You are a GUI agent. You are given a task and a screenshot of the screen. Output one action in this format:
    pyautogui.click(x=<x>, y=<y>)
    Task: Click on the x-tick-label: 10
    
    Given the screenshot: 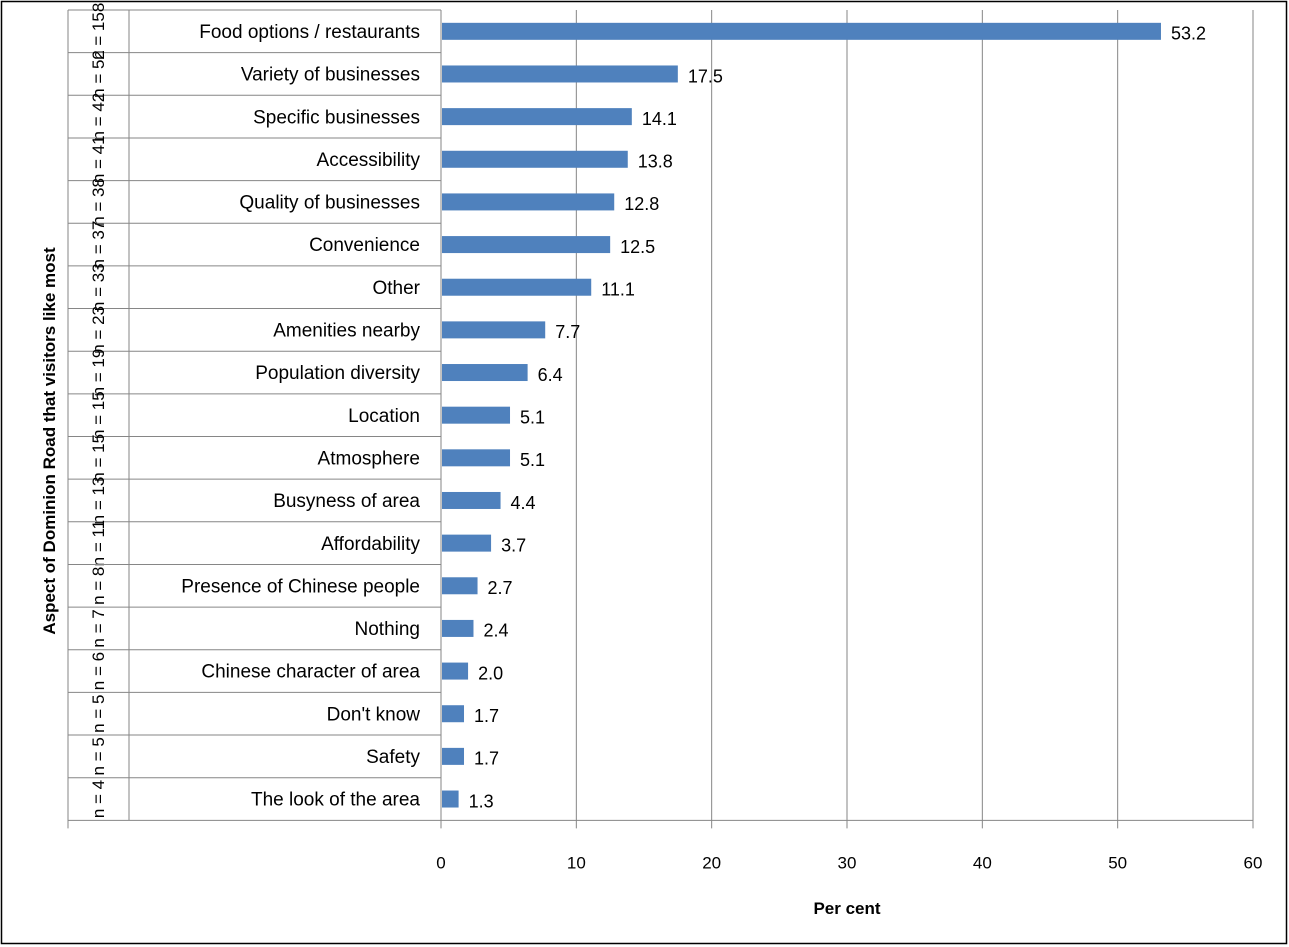 What is the action you would take?
    pyautogui.click(x=576, y=862)
    